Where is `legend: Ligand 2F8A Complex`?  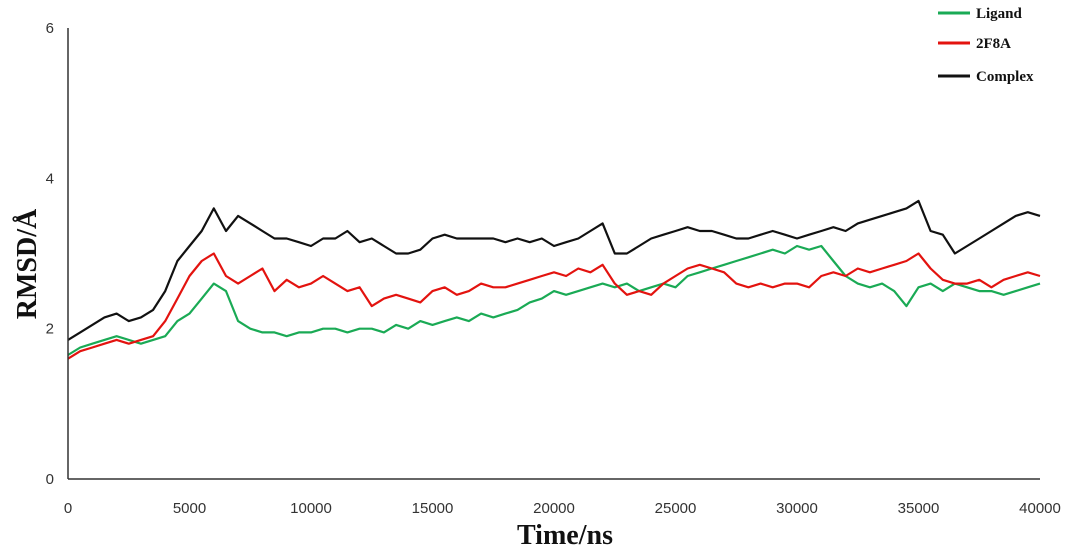 legend: Ligand 2F8A Complex is located at coordinates (986, 45).